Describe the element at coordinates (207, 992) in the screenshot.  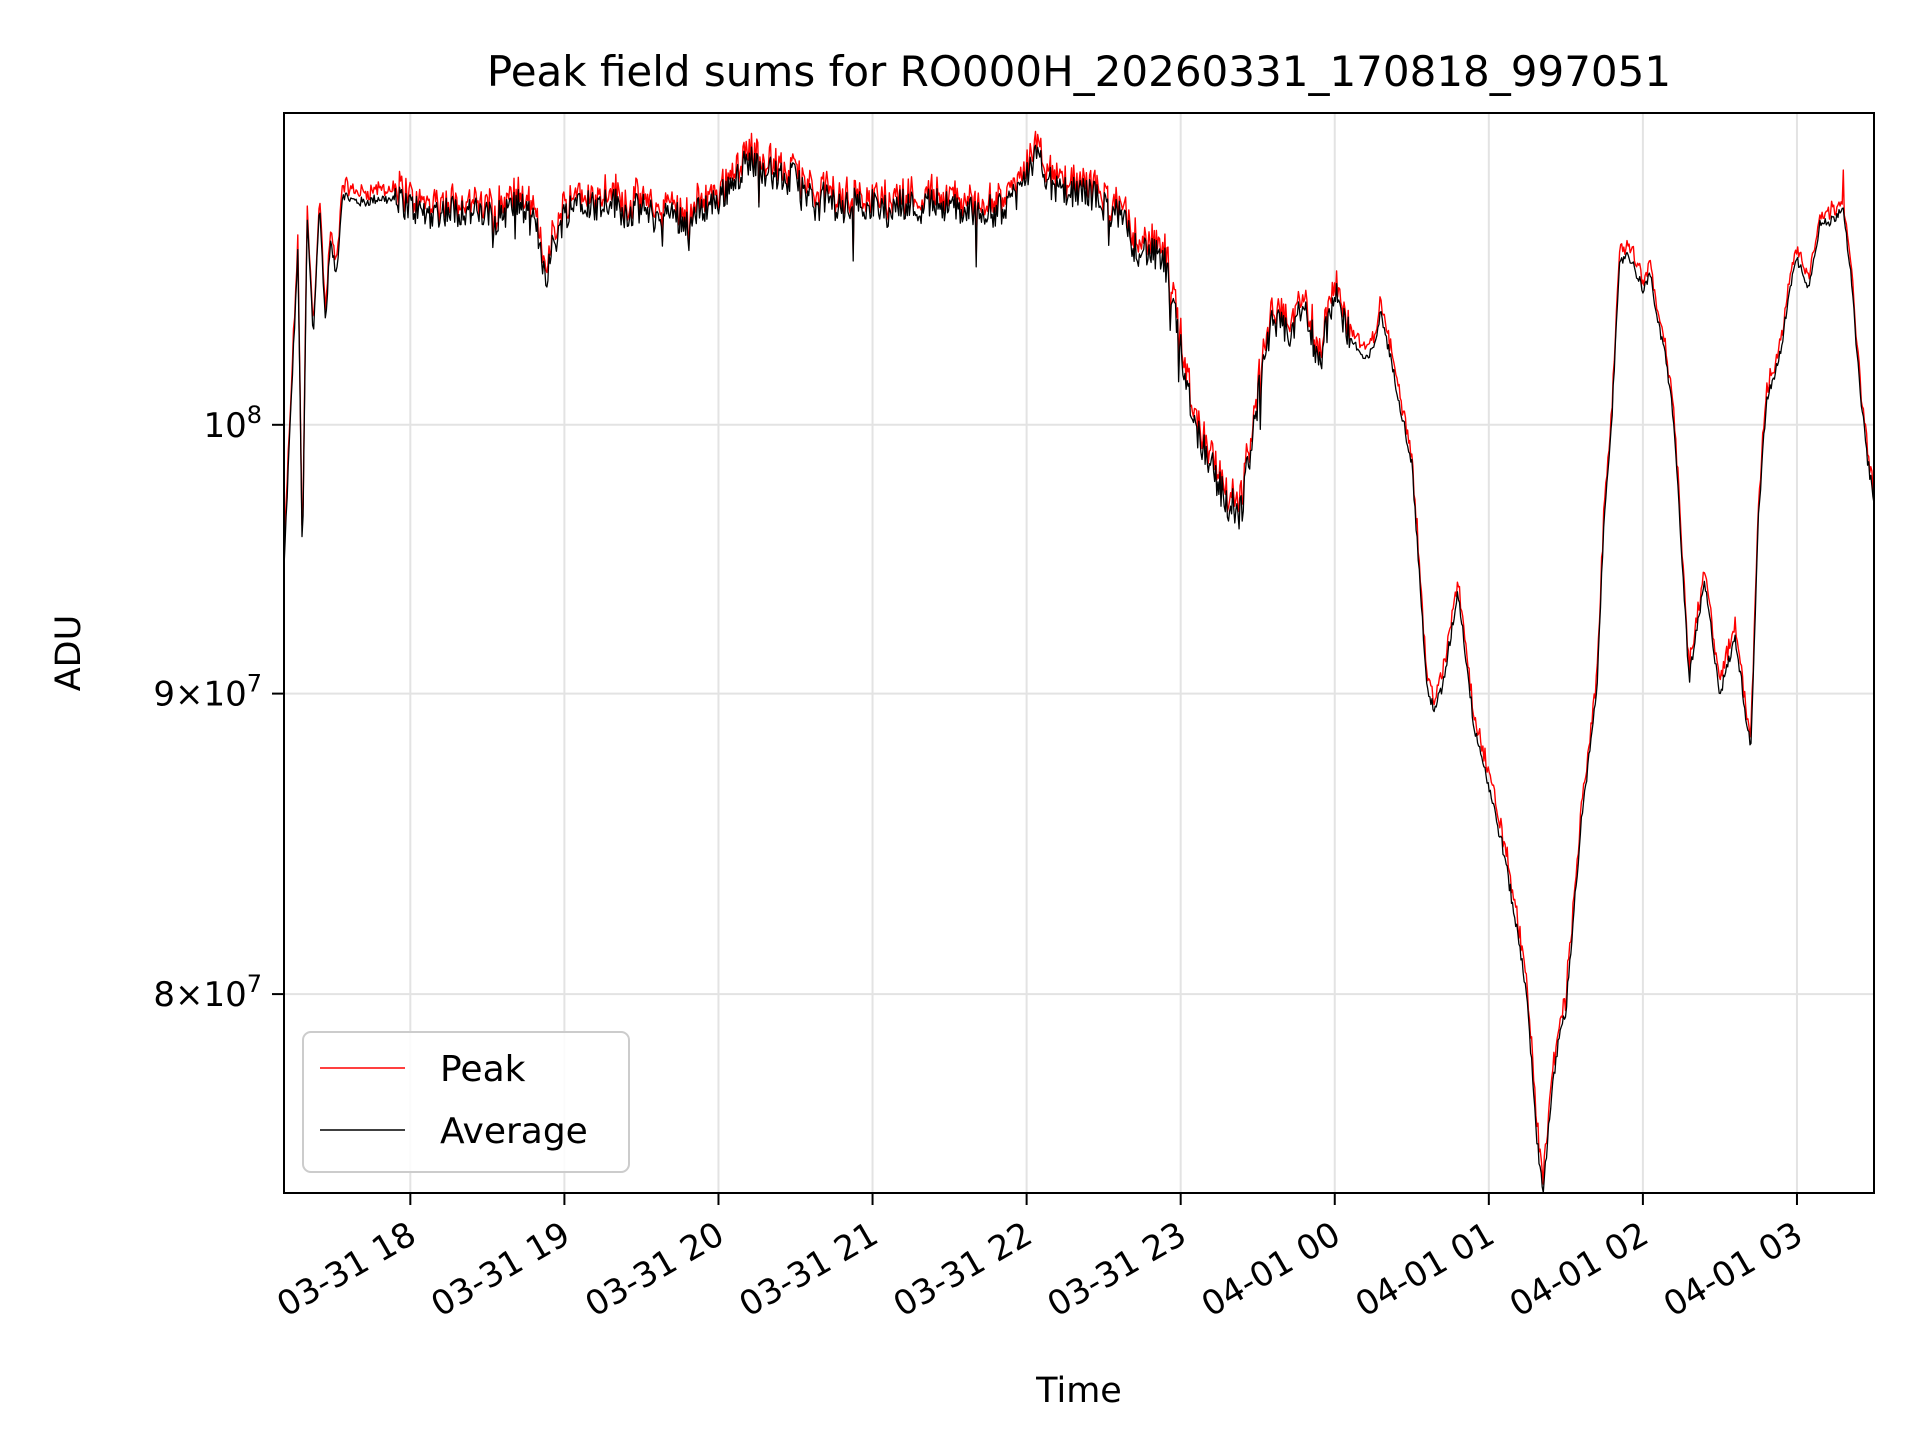
I see `y-tick-label: 8×107` at that location.